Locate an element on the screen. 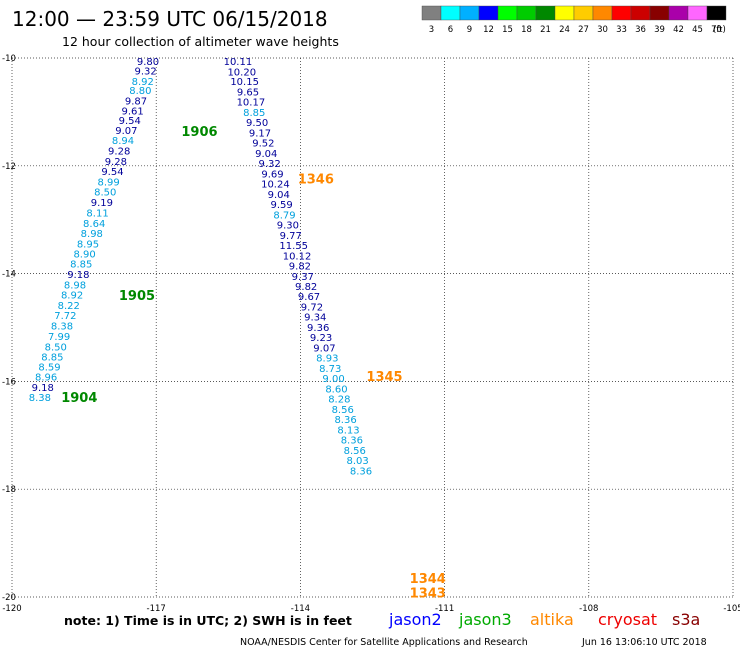 This screenshot has height=650, width=740. color-scale-label: 39 is located at coordinates (659, 30).